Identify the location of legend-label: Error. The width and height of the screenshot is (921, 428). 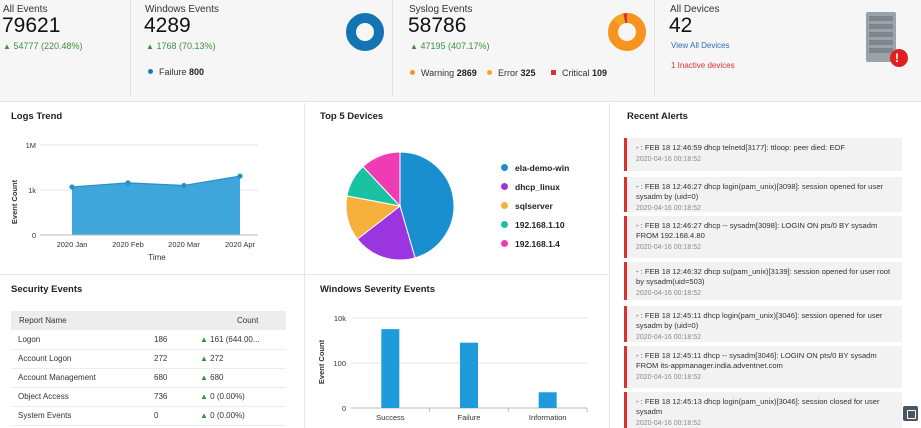
(508, 73).